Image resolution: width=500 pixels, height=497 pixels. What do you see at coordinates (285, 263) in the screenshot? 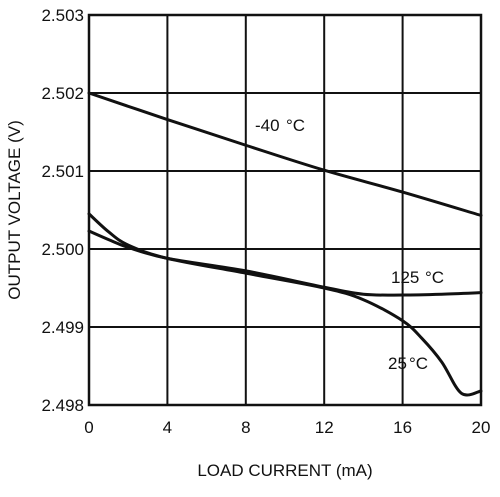
I see `series-line-125c` at bounding box center [285, 263].